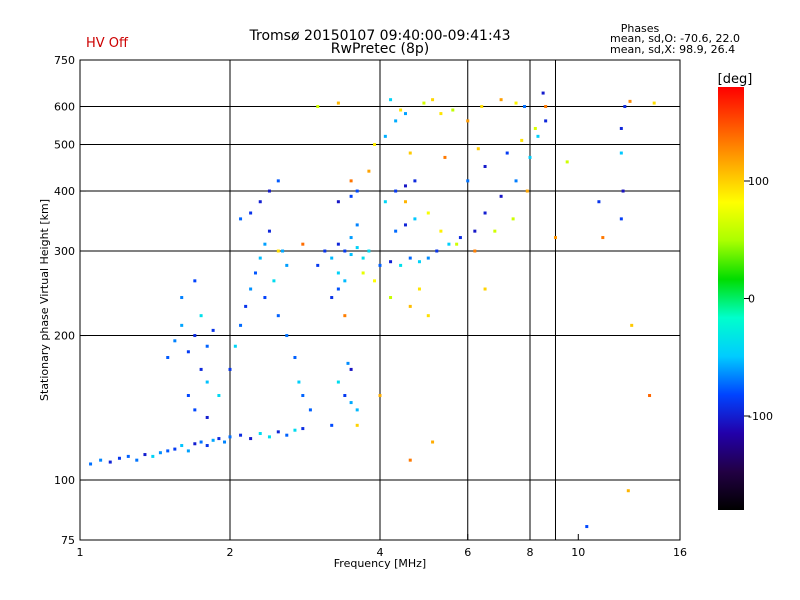 This screenshot has width=800, height=600. I want to click on x-tick-label: 6, so click(467, 552).